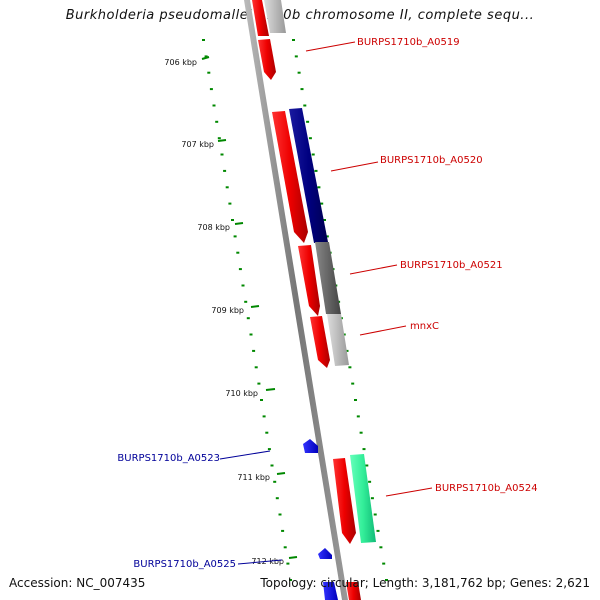 The width and height of the screenshot is (600, 600). I want to click on accession-text: Accession: NC_007435, so click(77, 583).